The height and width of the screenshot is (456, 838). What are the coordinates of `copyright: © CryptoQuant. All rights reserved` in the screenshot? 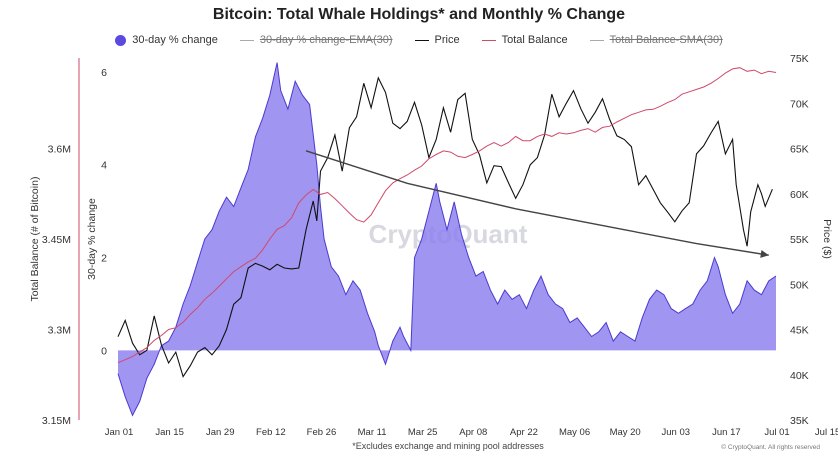 It's located at (770, 447).